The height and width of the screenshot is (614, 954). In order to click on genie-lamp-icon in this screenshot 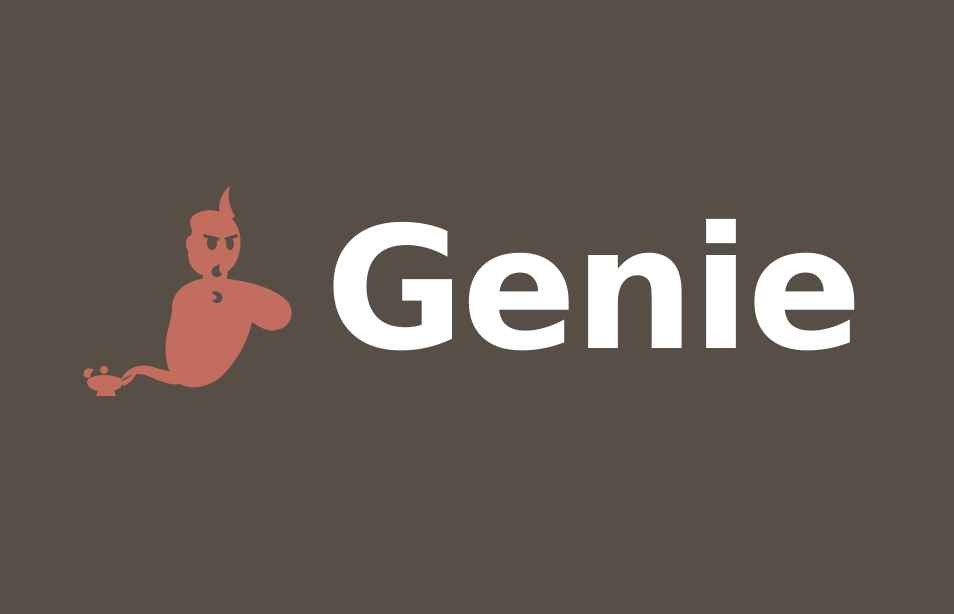, I will do `click(187, 292)`.